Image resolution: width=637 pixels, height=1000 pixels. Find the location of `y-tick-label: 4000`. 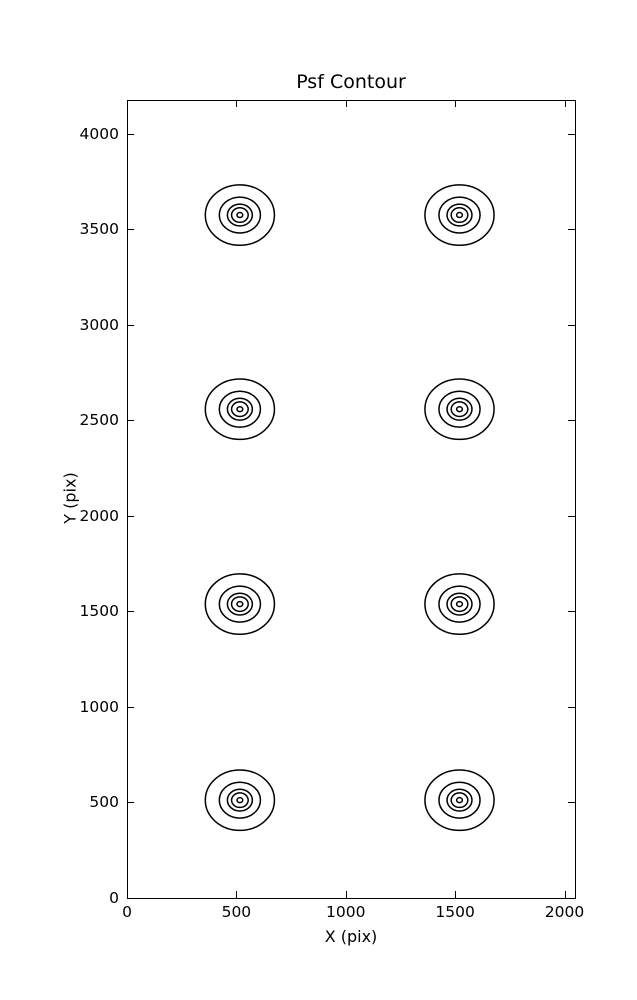

y-tick-label: 4000 is located at coordinates (99, 133).